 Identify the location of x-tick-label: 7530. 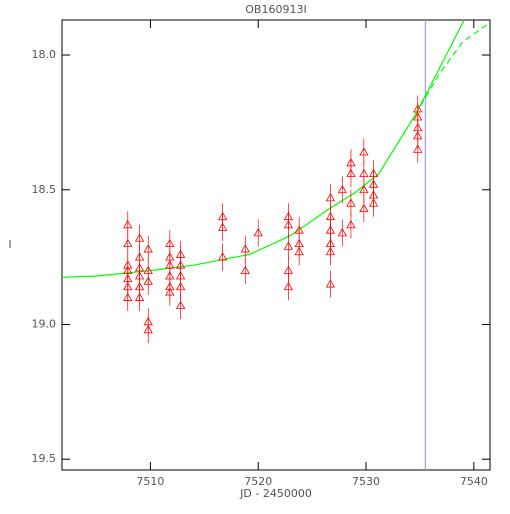
(366, 481).